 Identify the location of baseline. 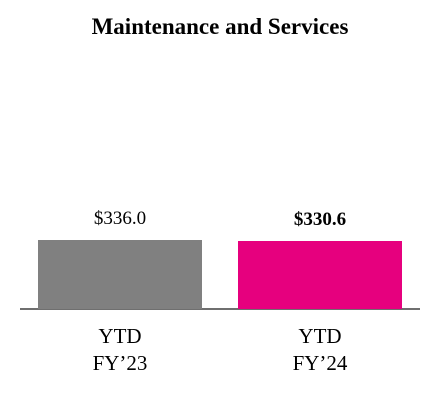
(220, 309).